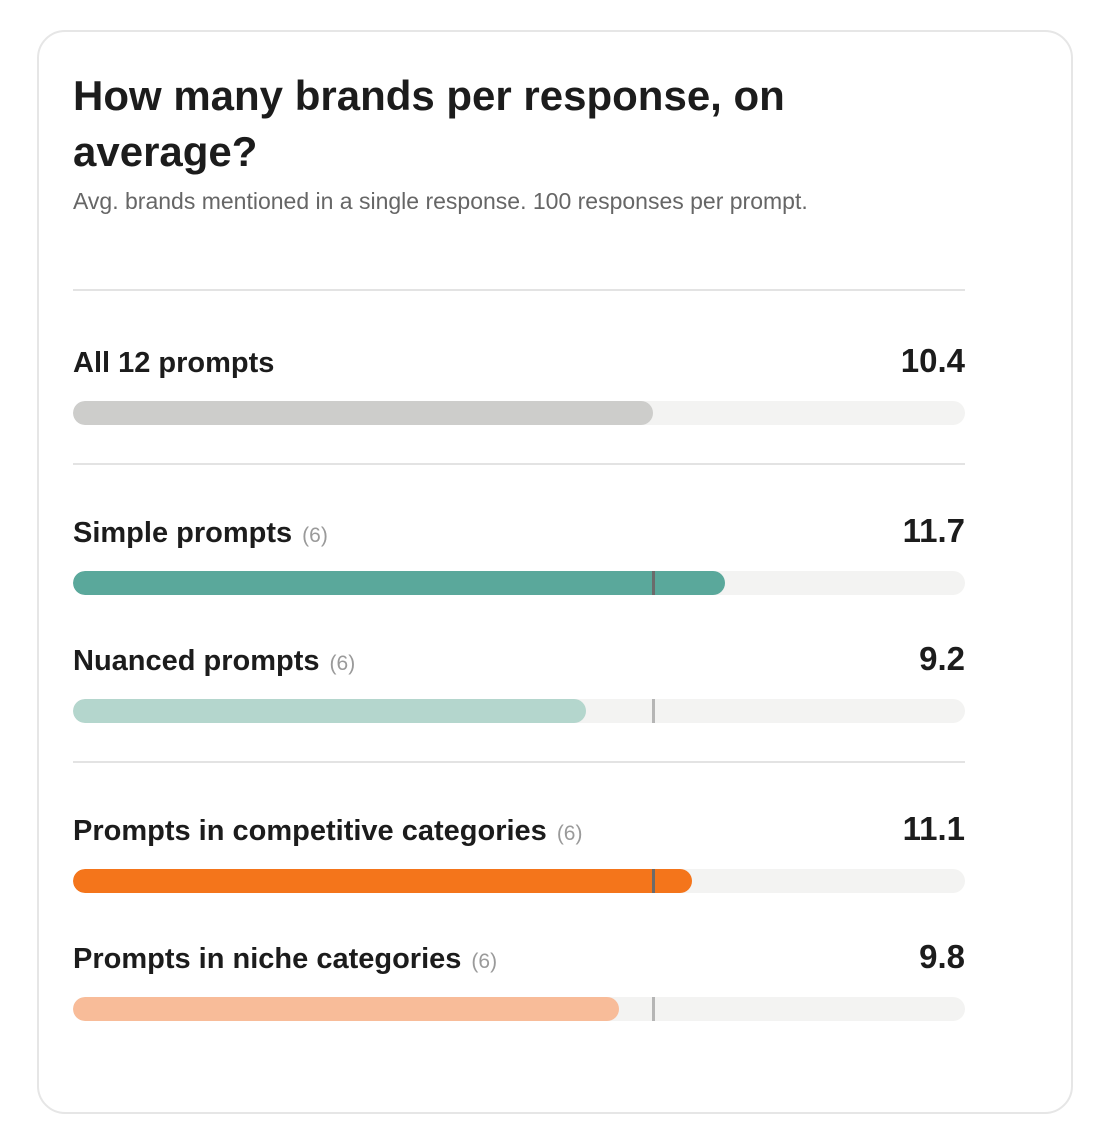 This screenshot has width=1114, height=1148. I want to click on bar-row: Prompts in niche categories (6) 9.8, so click(519, 988).